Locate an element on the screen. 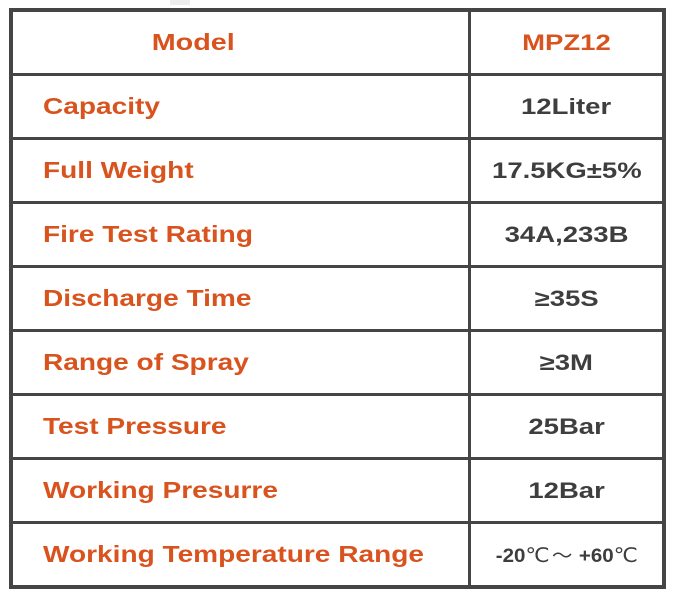 The image size is (680, 597). fire-test-rating-label-cell: Fire Test Rating is located at coordinates (240, 234).